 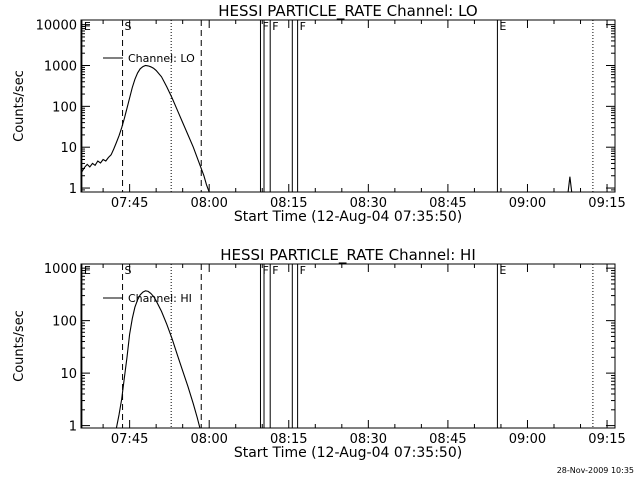 I want to click on plot-timestamp: 28-Nov-2009 10:35, so click(x=595, y=470).